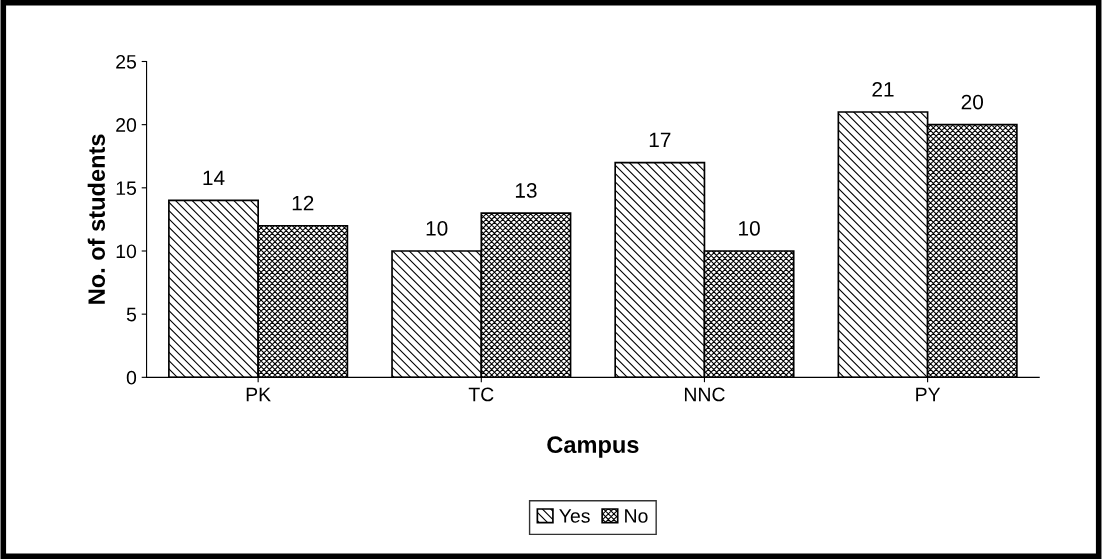 The image size is (1102, 559). I want to click on data-label: 21, so click(883, 89).